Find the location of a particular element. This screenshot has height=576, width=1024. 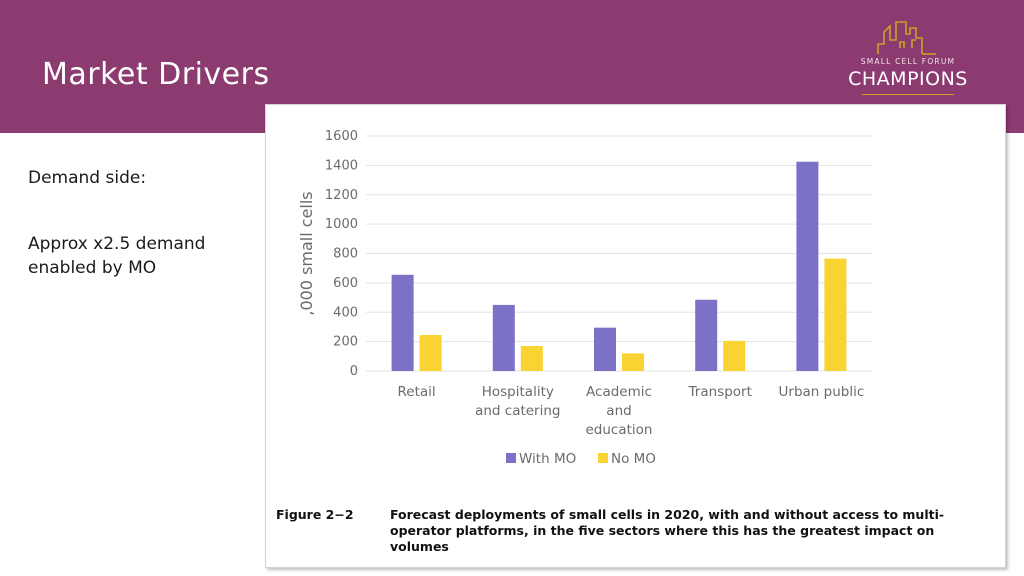

y-tick-label: 0 is located at coordinates (354, 371).